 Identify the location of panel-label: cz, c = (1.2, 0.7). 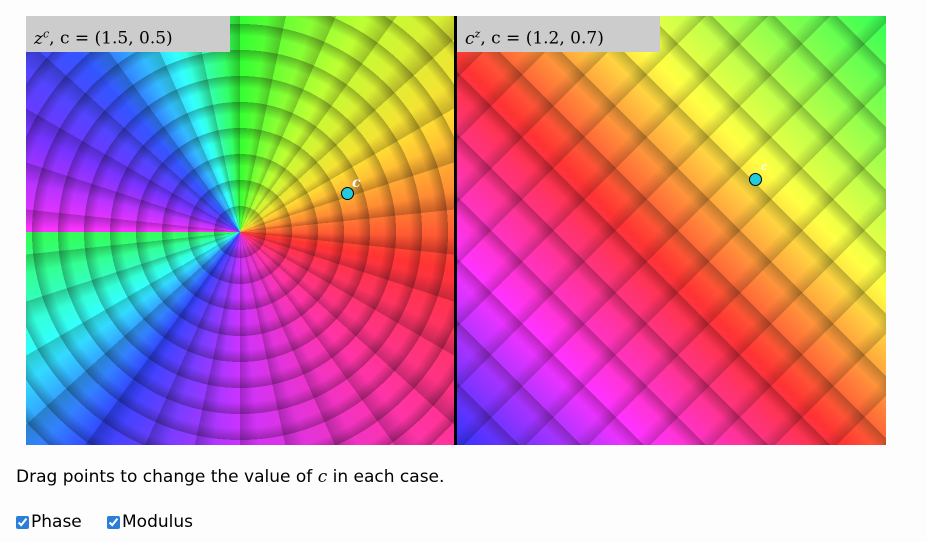
(558, 34).